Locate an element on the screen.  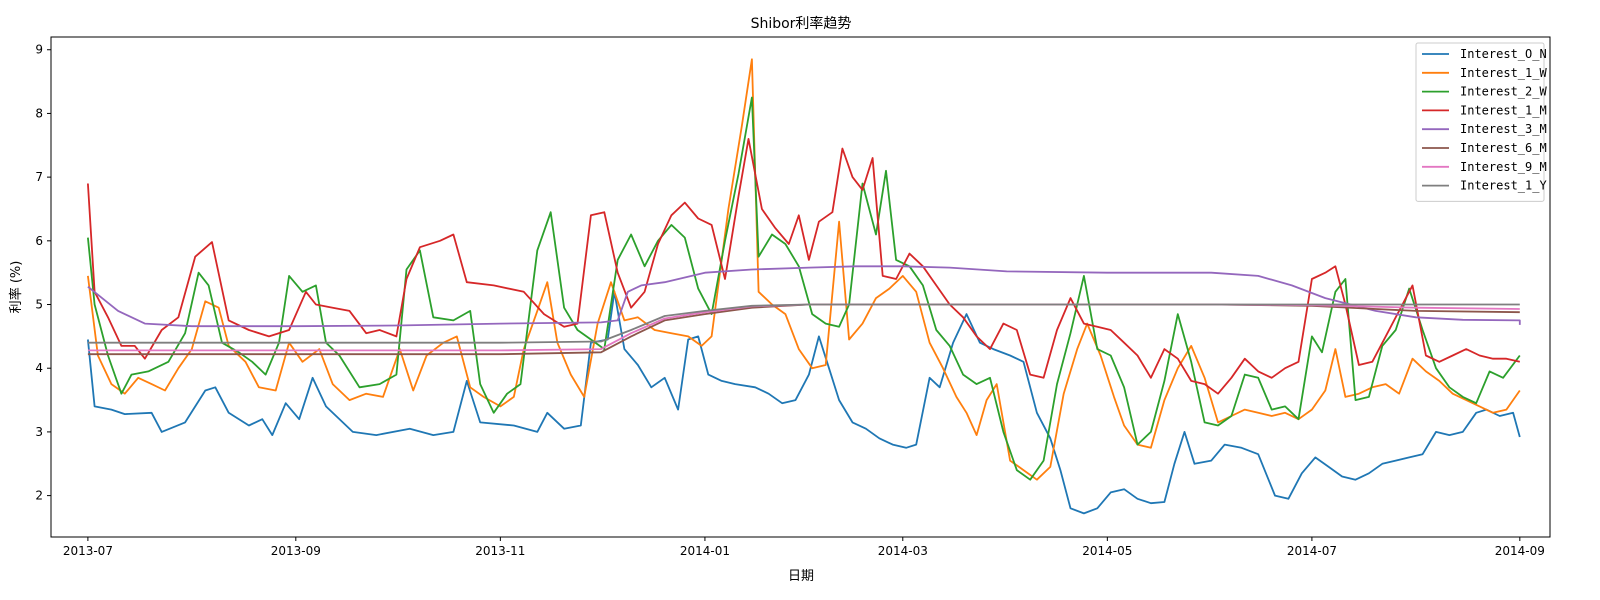
legend-label: Interest_9_M is located at coordinates (1503, 167).